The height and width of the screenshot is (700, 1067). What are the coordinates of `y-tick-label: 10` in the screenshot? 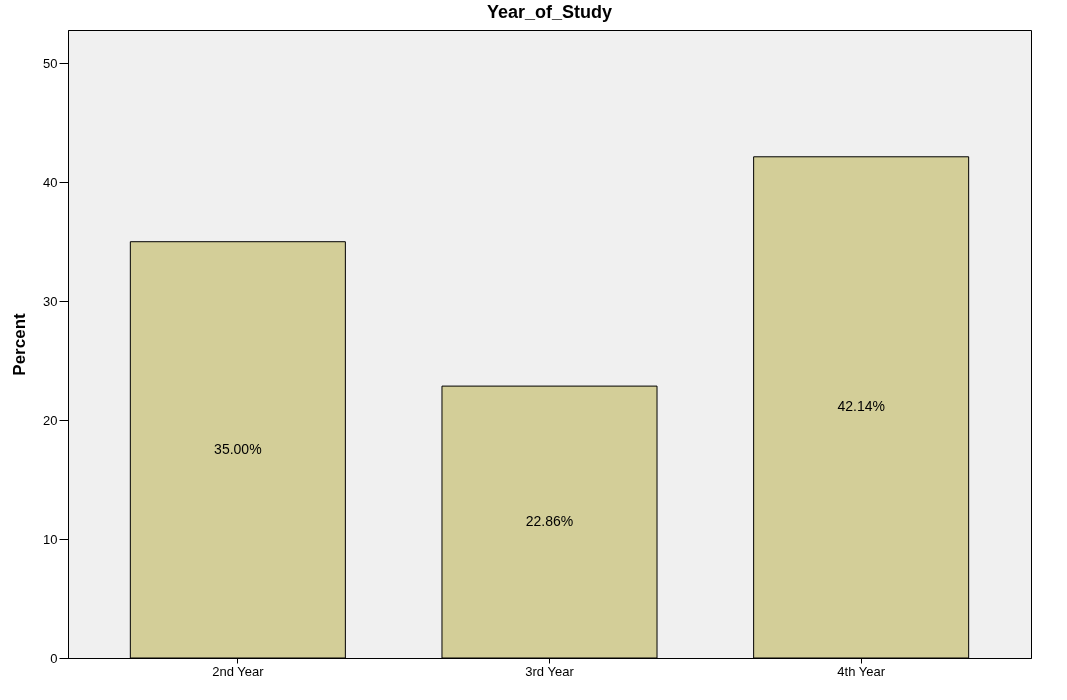 It's located at (50, 539).